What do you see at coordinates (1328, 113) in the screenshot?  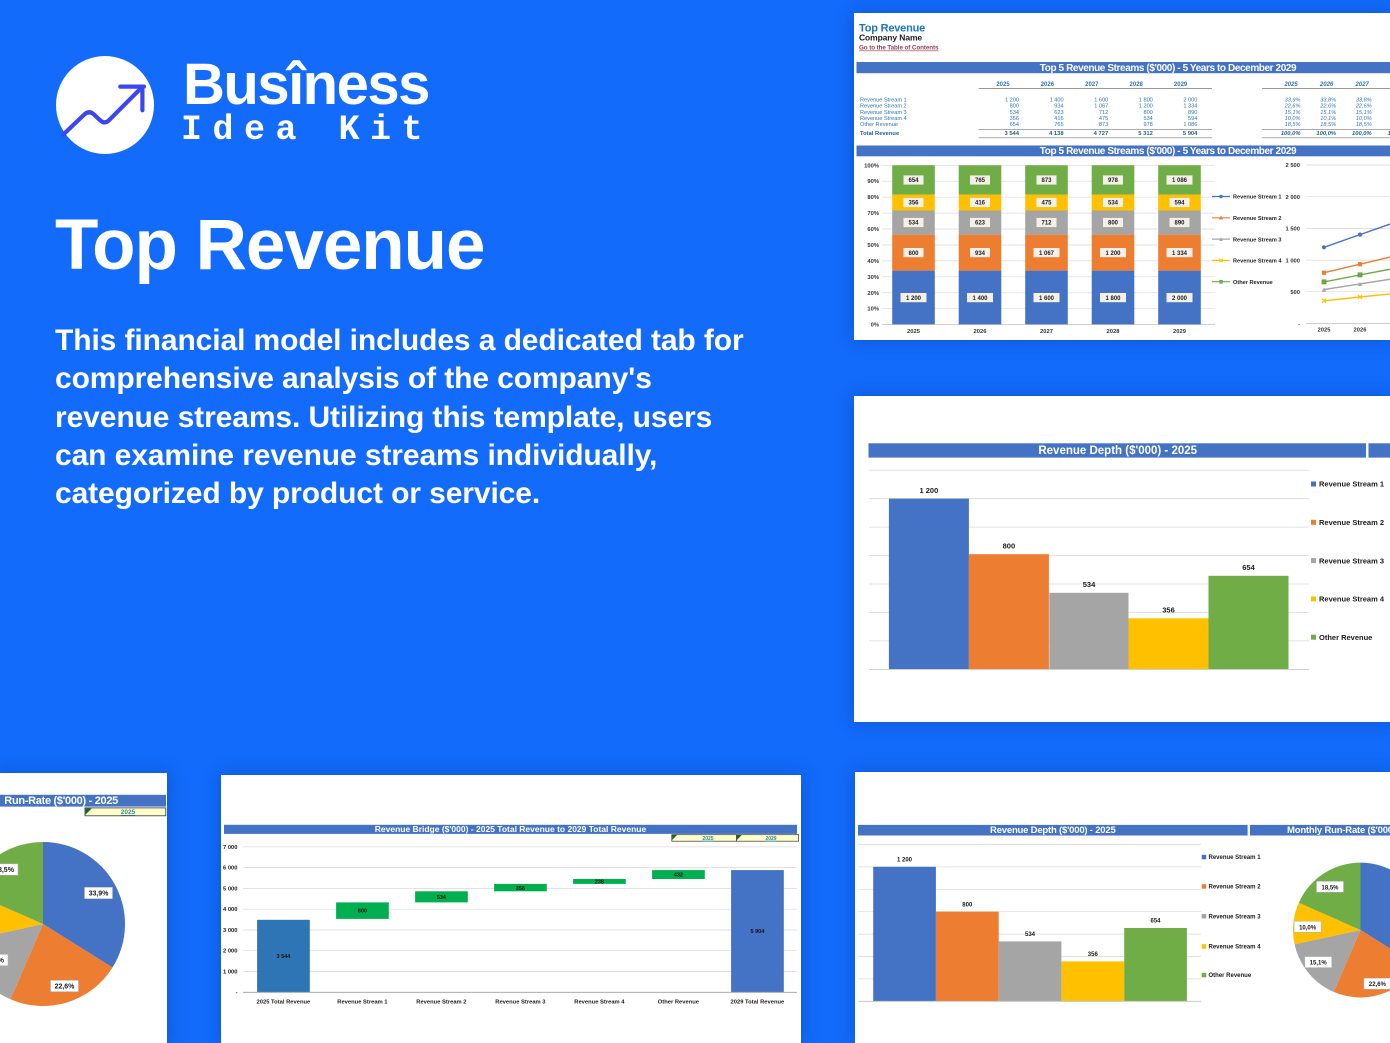 I see `svg-text: 15,1%` at bounding box center [1328, 113].